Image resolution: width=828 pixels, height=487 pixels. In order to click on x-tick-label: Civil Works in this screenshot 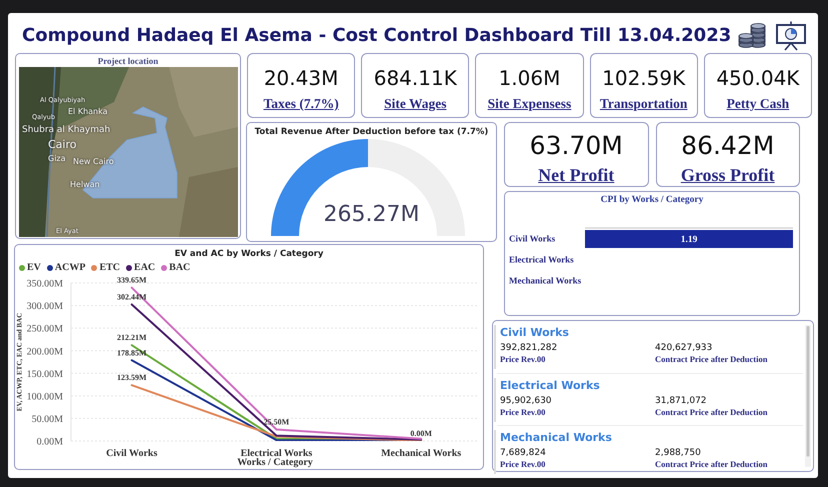, I will do `click(132, 454)`.